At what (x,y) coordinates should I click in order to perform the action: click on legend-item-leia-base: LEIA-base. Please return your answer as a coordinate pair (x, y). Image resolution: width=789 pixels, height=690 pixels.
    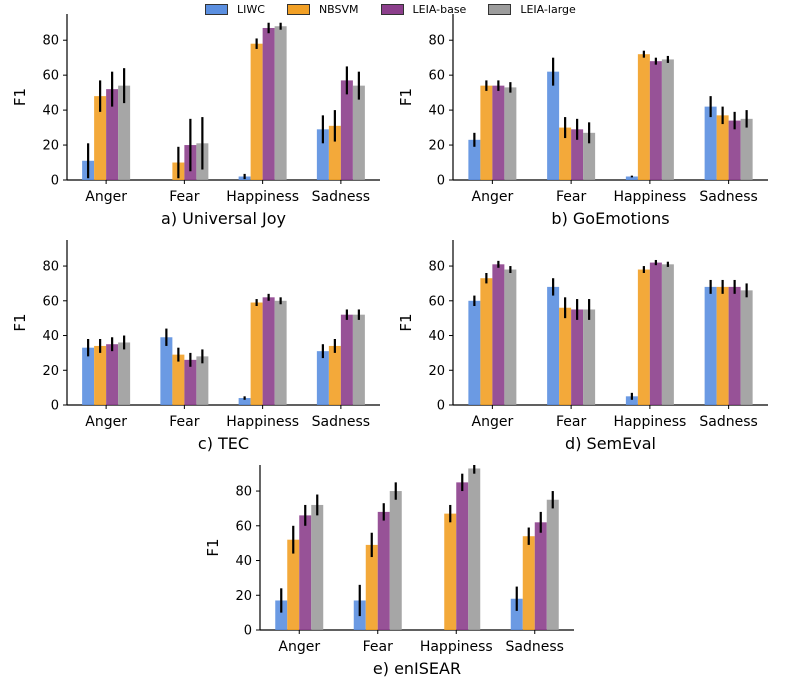
    Looking at the image, I should click on (423, 9).